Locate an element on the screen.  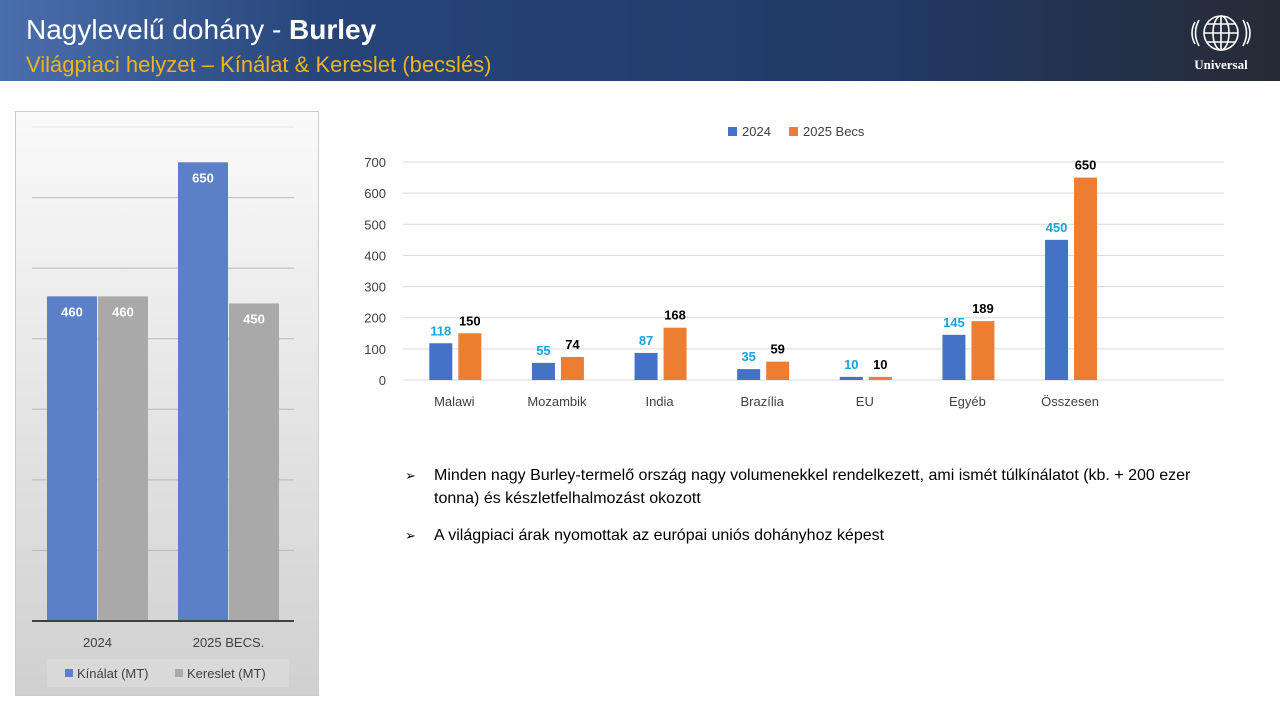
data-label: 118 is located at coordinates (440, 330).